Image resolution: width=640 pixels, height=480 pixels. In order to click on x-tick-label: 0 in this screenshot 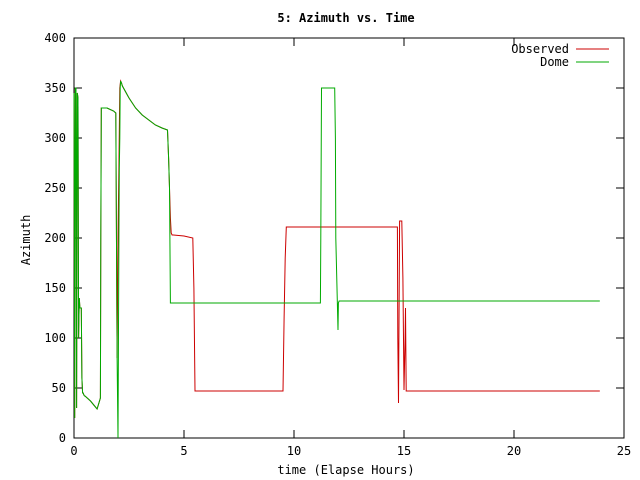, I will do `click(73, 451)`.